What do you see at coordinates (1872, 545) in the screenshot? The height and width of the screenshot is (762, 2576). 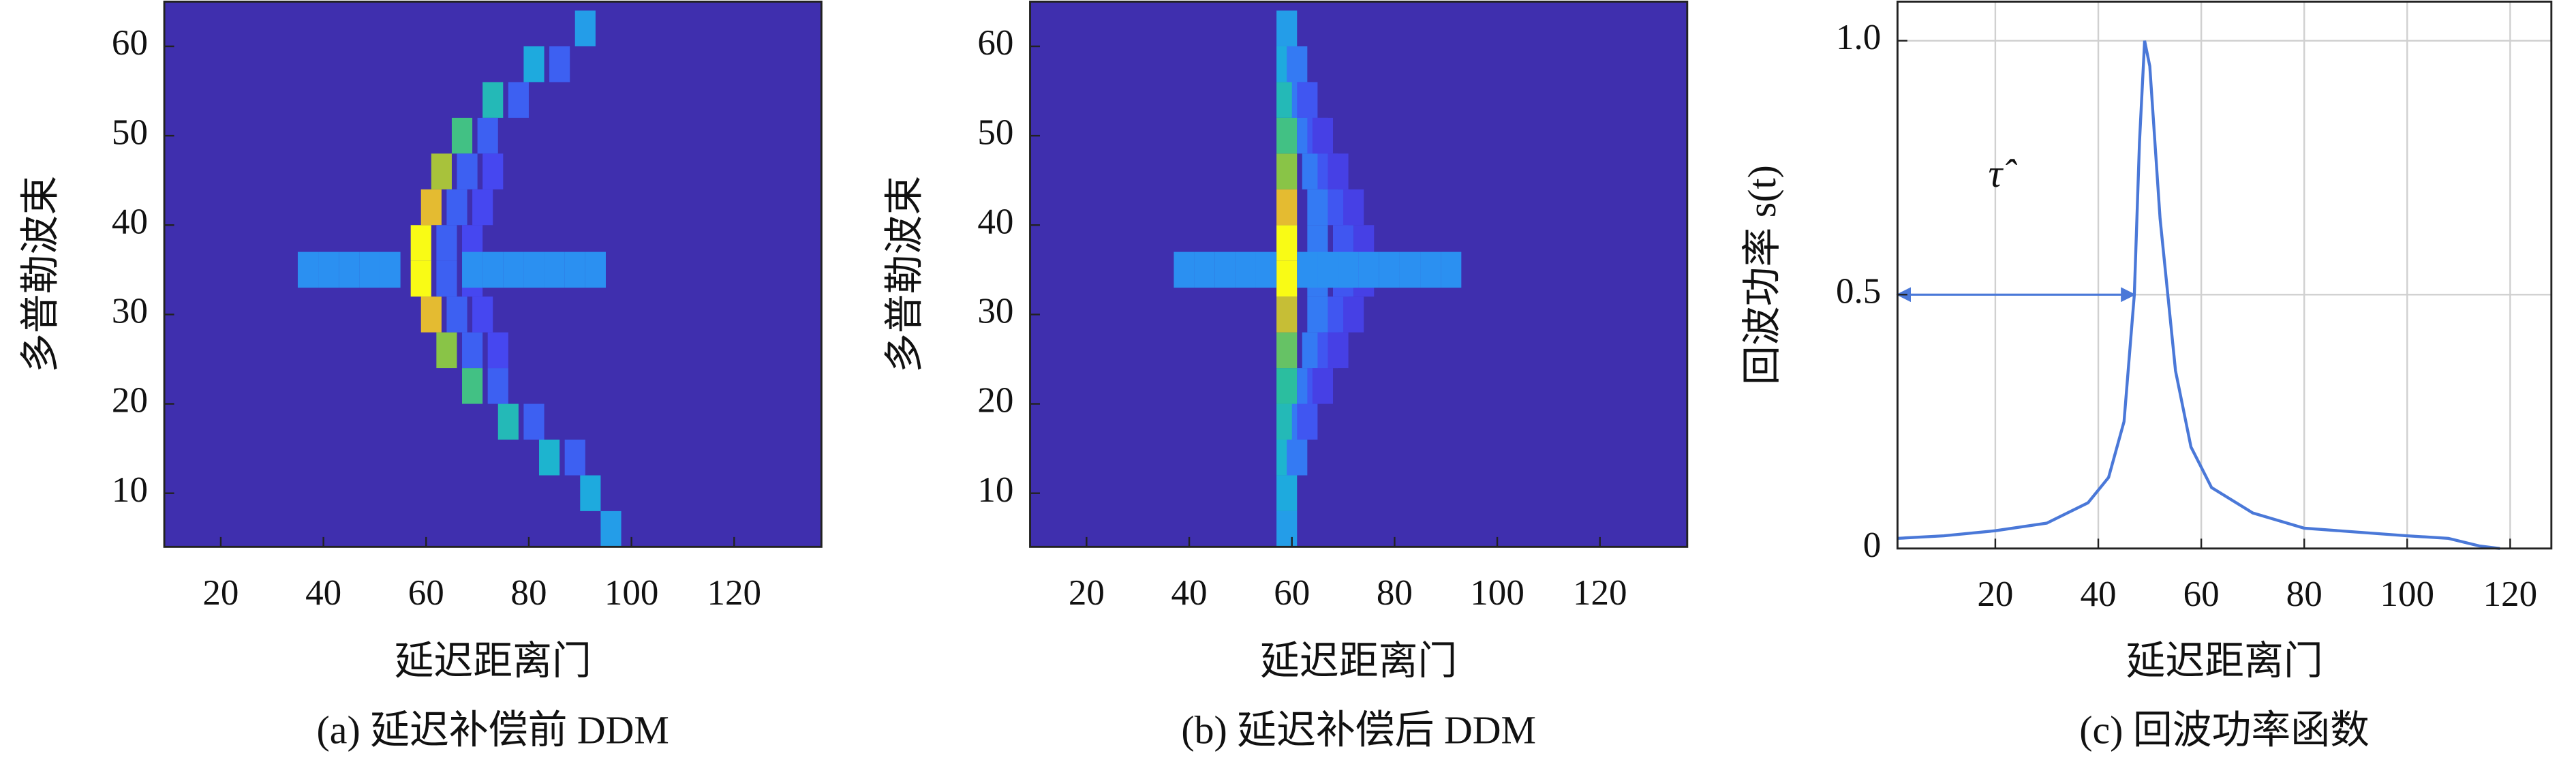 I see `y-tick-label: 0` at bounding box center [1872, 545].